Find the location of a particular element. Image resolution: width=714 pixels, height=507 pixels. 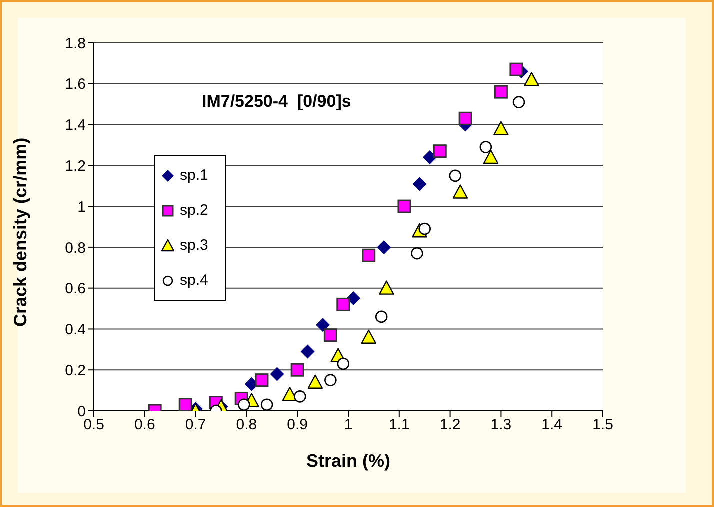

x-tick-label: 0.9 is located at coordinates (297, 425).